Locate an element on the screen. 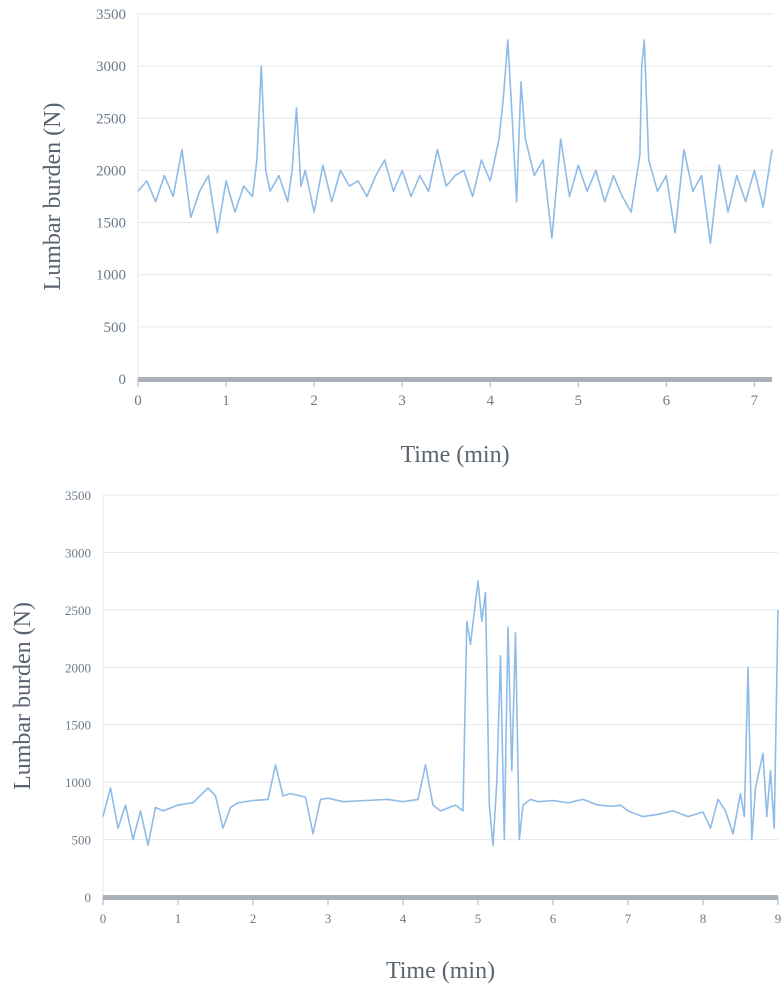 This screenshot has width=784, height=989. x-tick-label: 9 is located at coordinates (778, 918).